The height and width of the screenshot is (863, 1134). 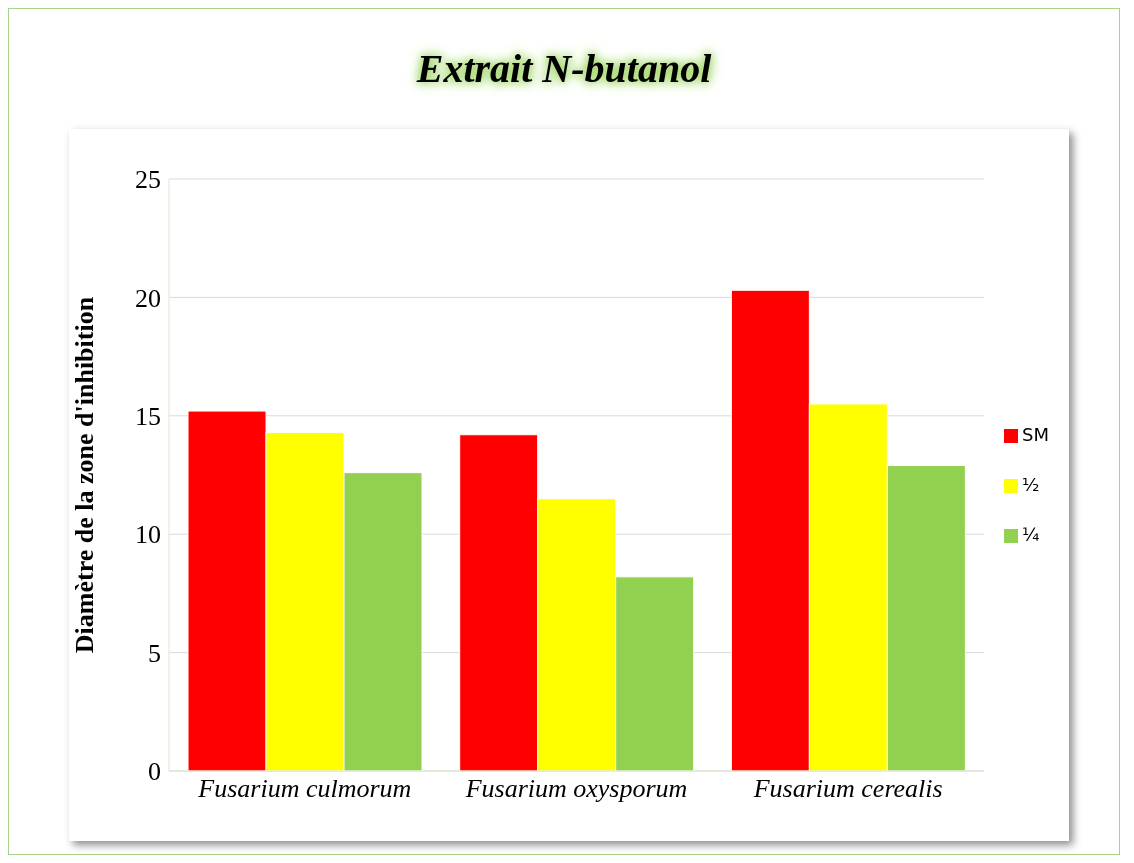 I want to click on legend-label: SM, so click(x=1035, y=434).